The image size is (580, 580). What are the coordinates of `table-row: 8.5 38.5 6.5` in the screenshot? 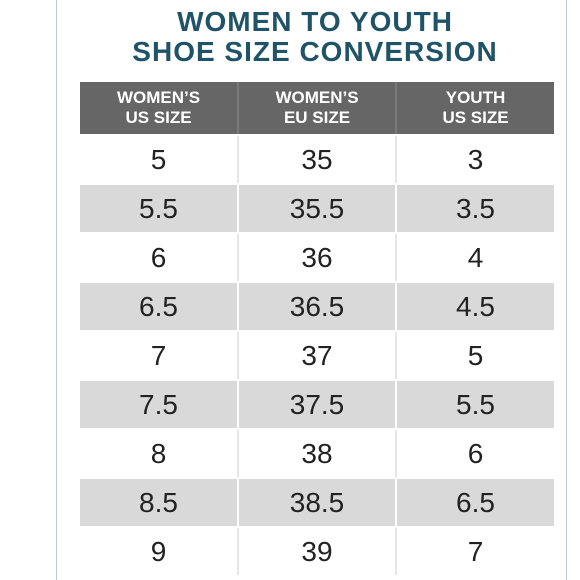 It's located at (317, 503).